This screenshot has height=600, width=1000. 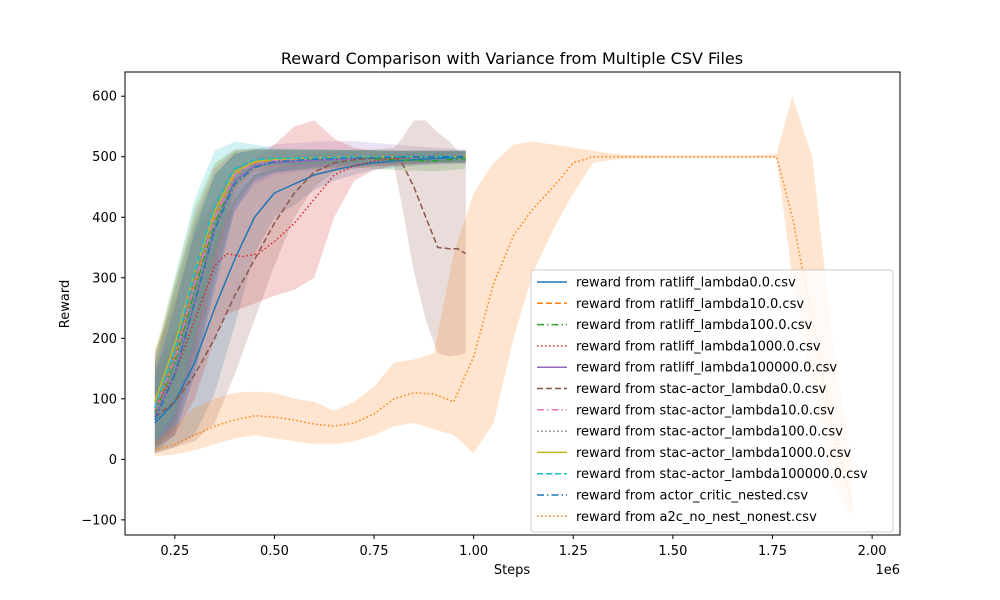 What do you see at coordinates (713, 453) in the screenshot?
I see `legend-label: reward from stac-actor_lambda1000.0.csv` at bounding box center [713, 453].